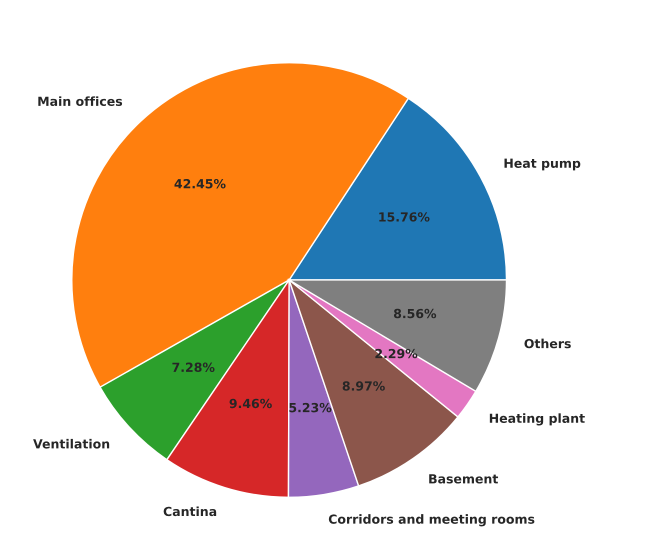 The image size is (659, 549). Describe the element at coordinates (193, 367) in the screenshot. I see `data-label: 7.28%` at that location.